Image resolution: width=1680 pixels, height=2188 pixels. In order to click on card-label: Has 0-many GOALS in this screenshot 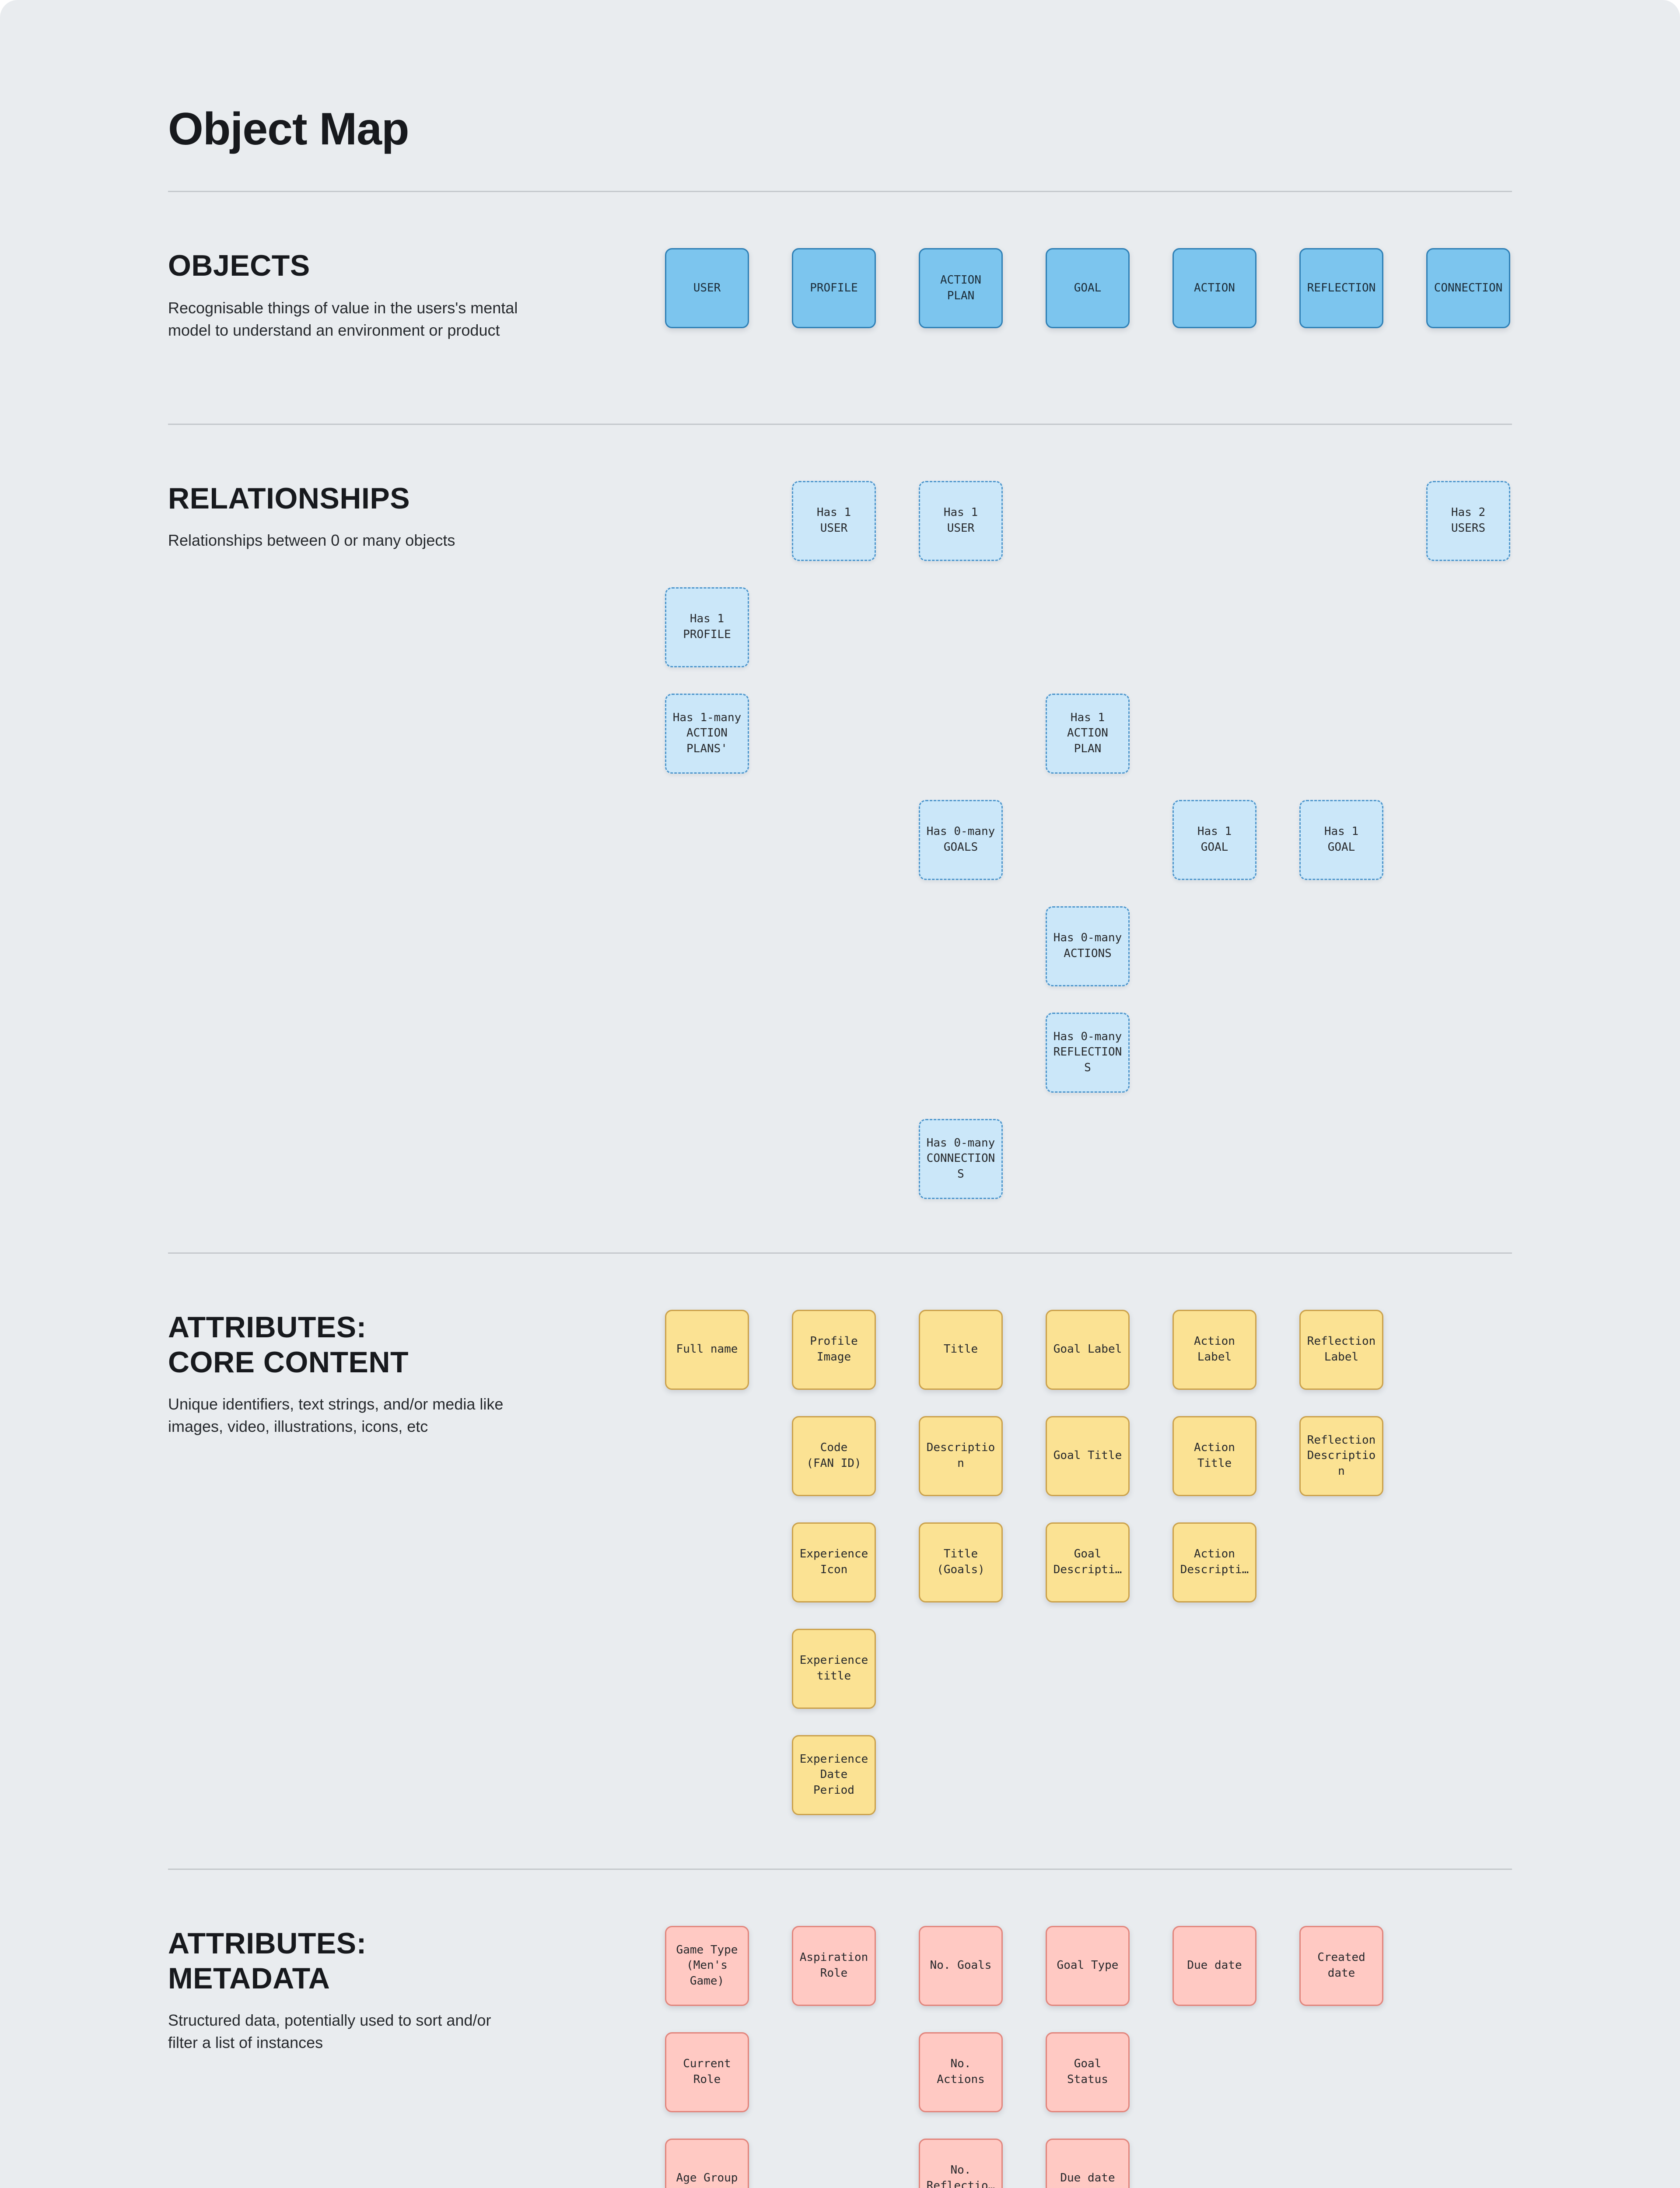, I will do `click(960, 839)`.